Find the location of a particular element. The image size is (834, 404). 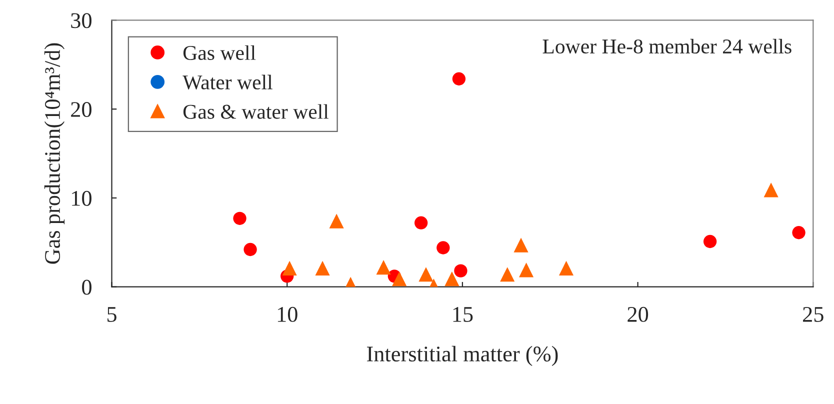

x-tick-label: 15 is located at coordinates (463, 314).